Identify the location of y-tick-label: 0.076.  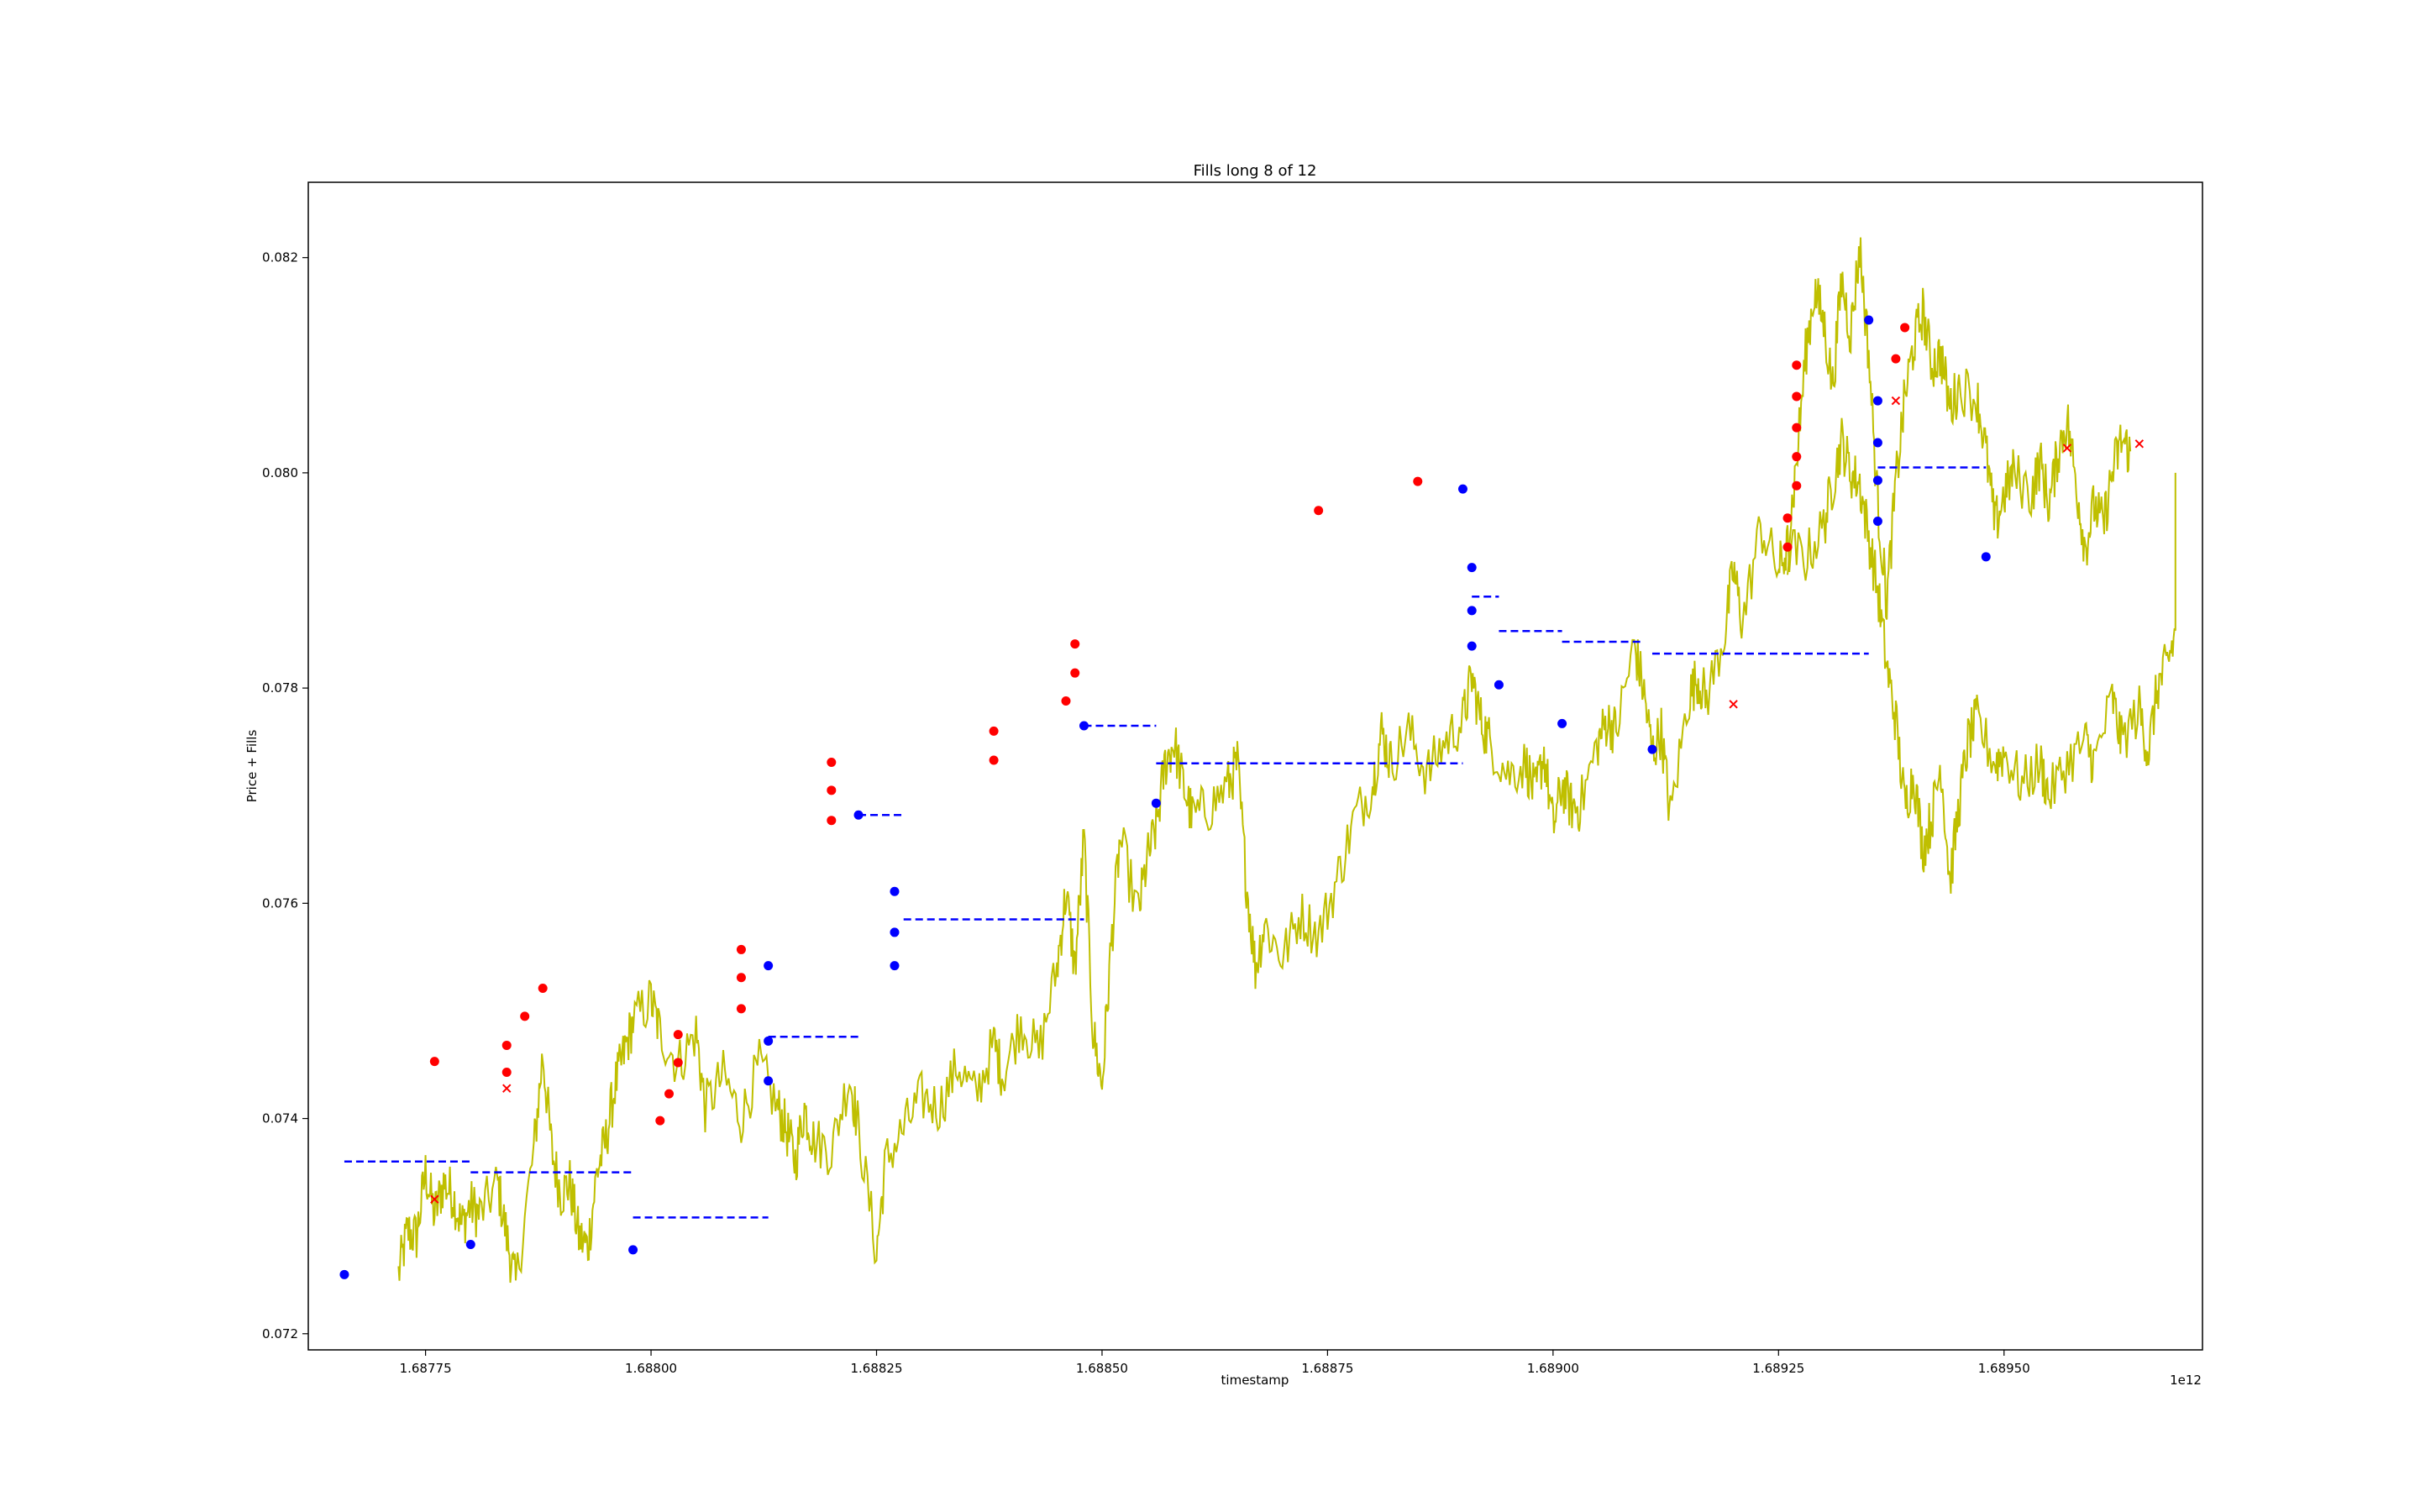
(280, 903).